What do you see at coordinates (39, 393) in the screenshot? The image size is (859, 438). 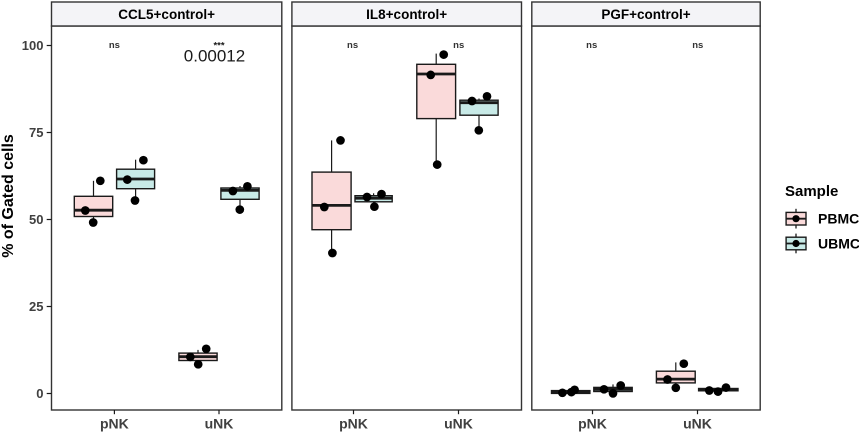 I see `svg-text: 0` at bounding box center [39, 393].